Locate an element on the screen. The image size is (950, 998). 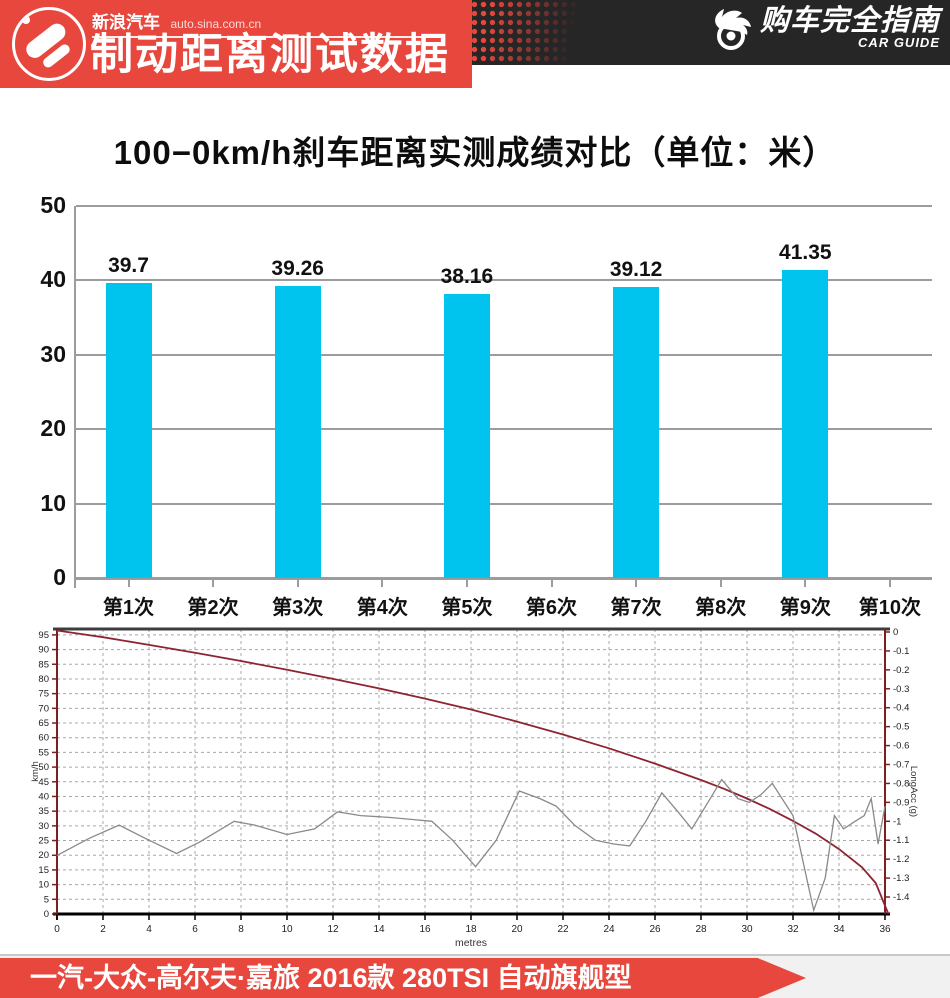
left-tick-label: 80 is located at coordinates (43, 679).